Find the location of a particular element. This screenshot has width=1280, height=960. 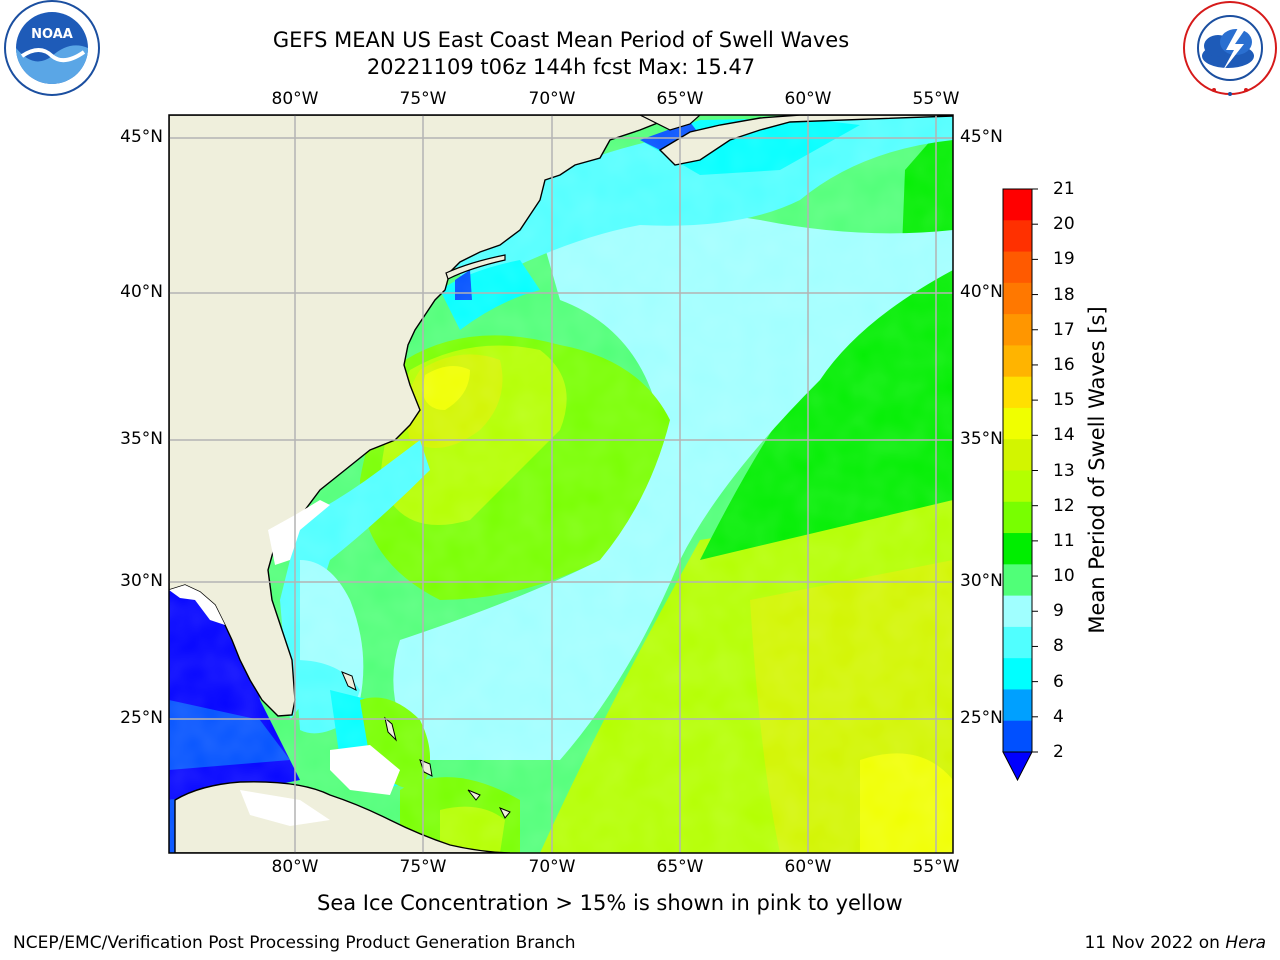

lon-label-bottom: 80°W is located at coordinates (295, 867).